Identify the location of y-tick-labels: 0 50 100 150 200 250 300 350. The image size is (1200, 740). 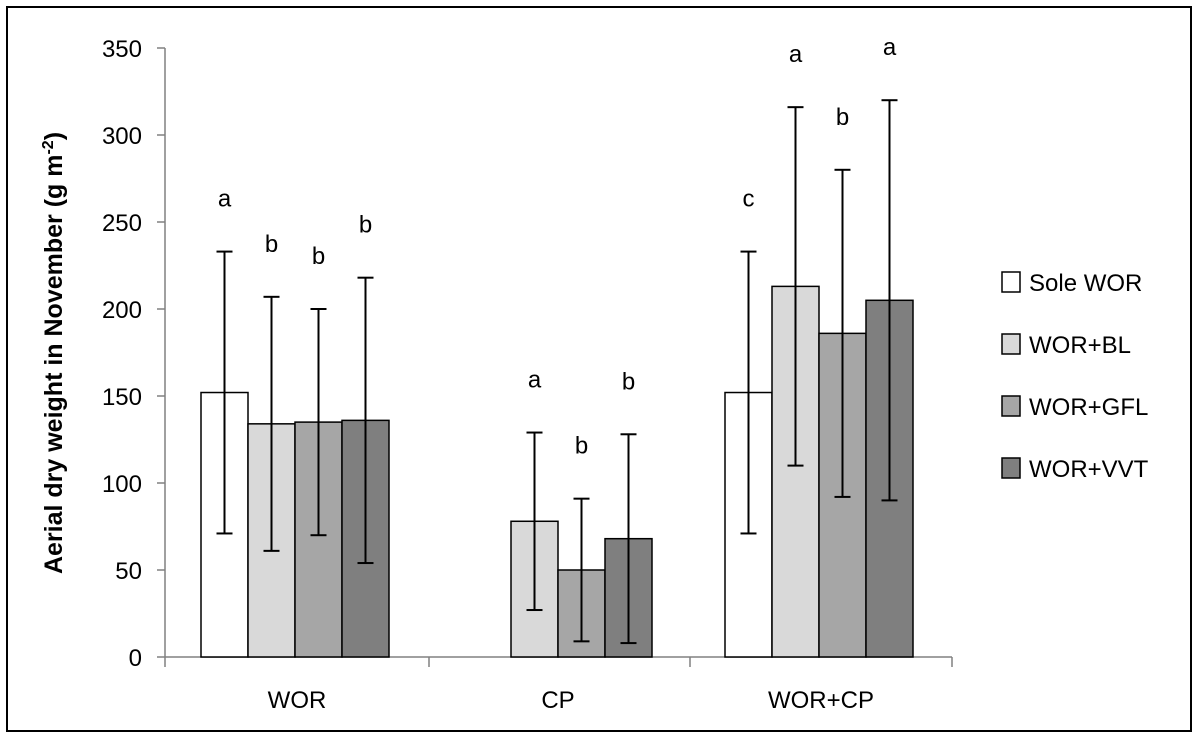
(122, 354).